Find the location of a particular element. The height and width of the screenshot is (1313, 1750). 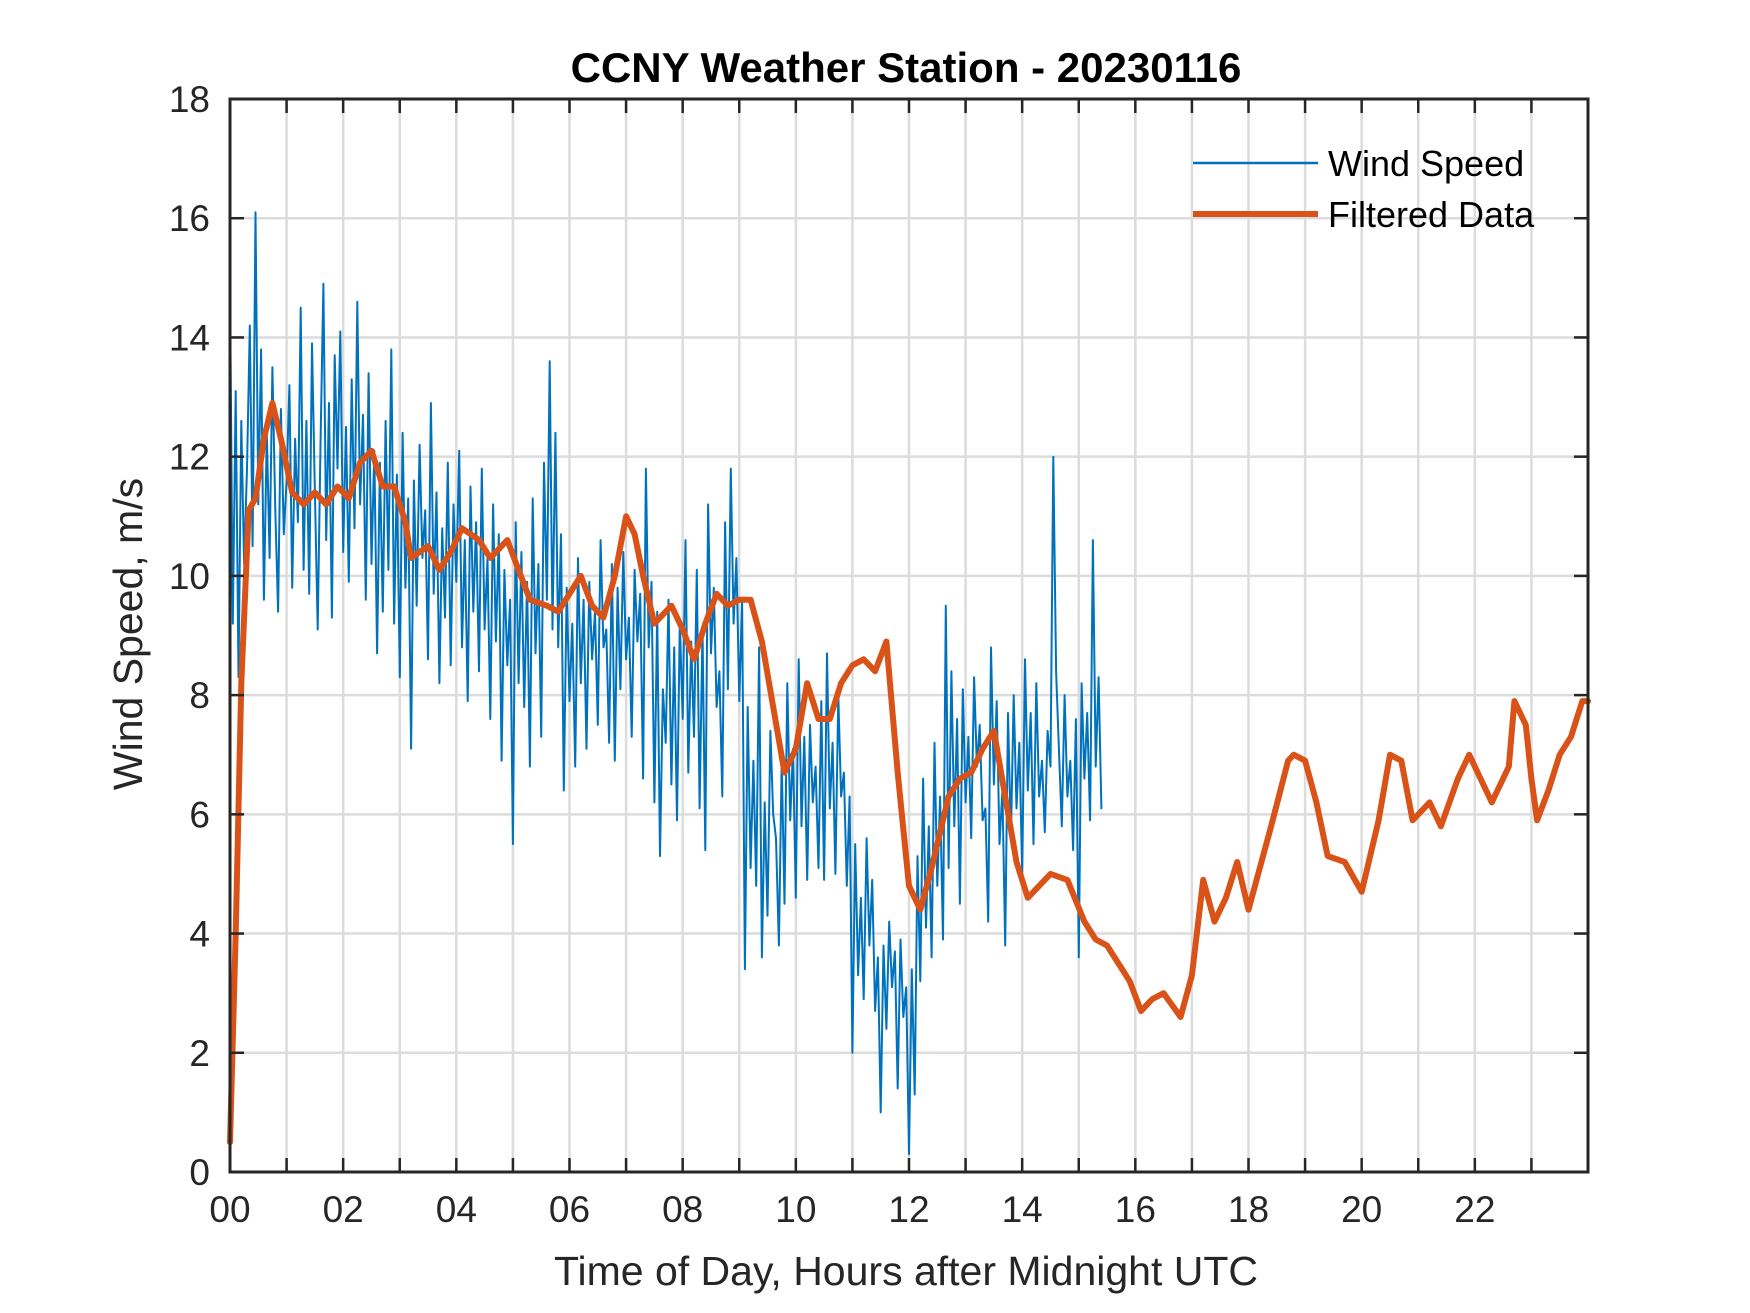

y-tick-labels: 0 2 4 6 8 10 12 14 16 18 is located at coordinates (189, 636).